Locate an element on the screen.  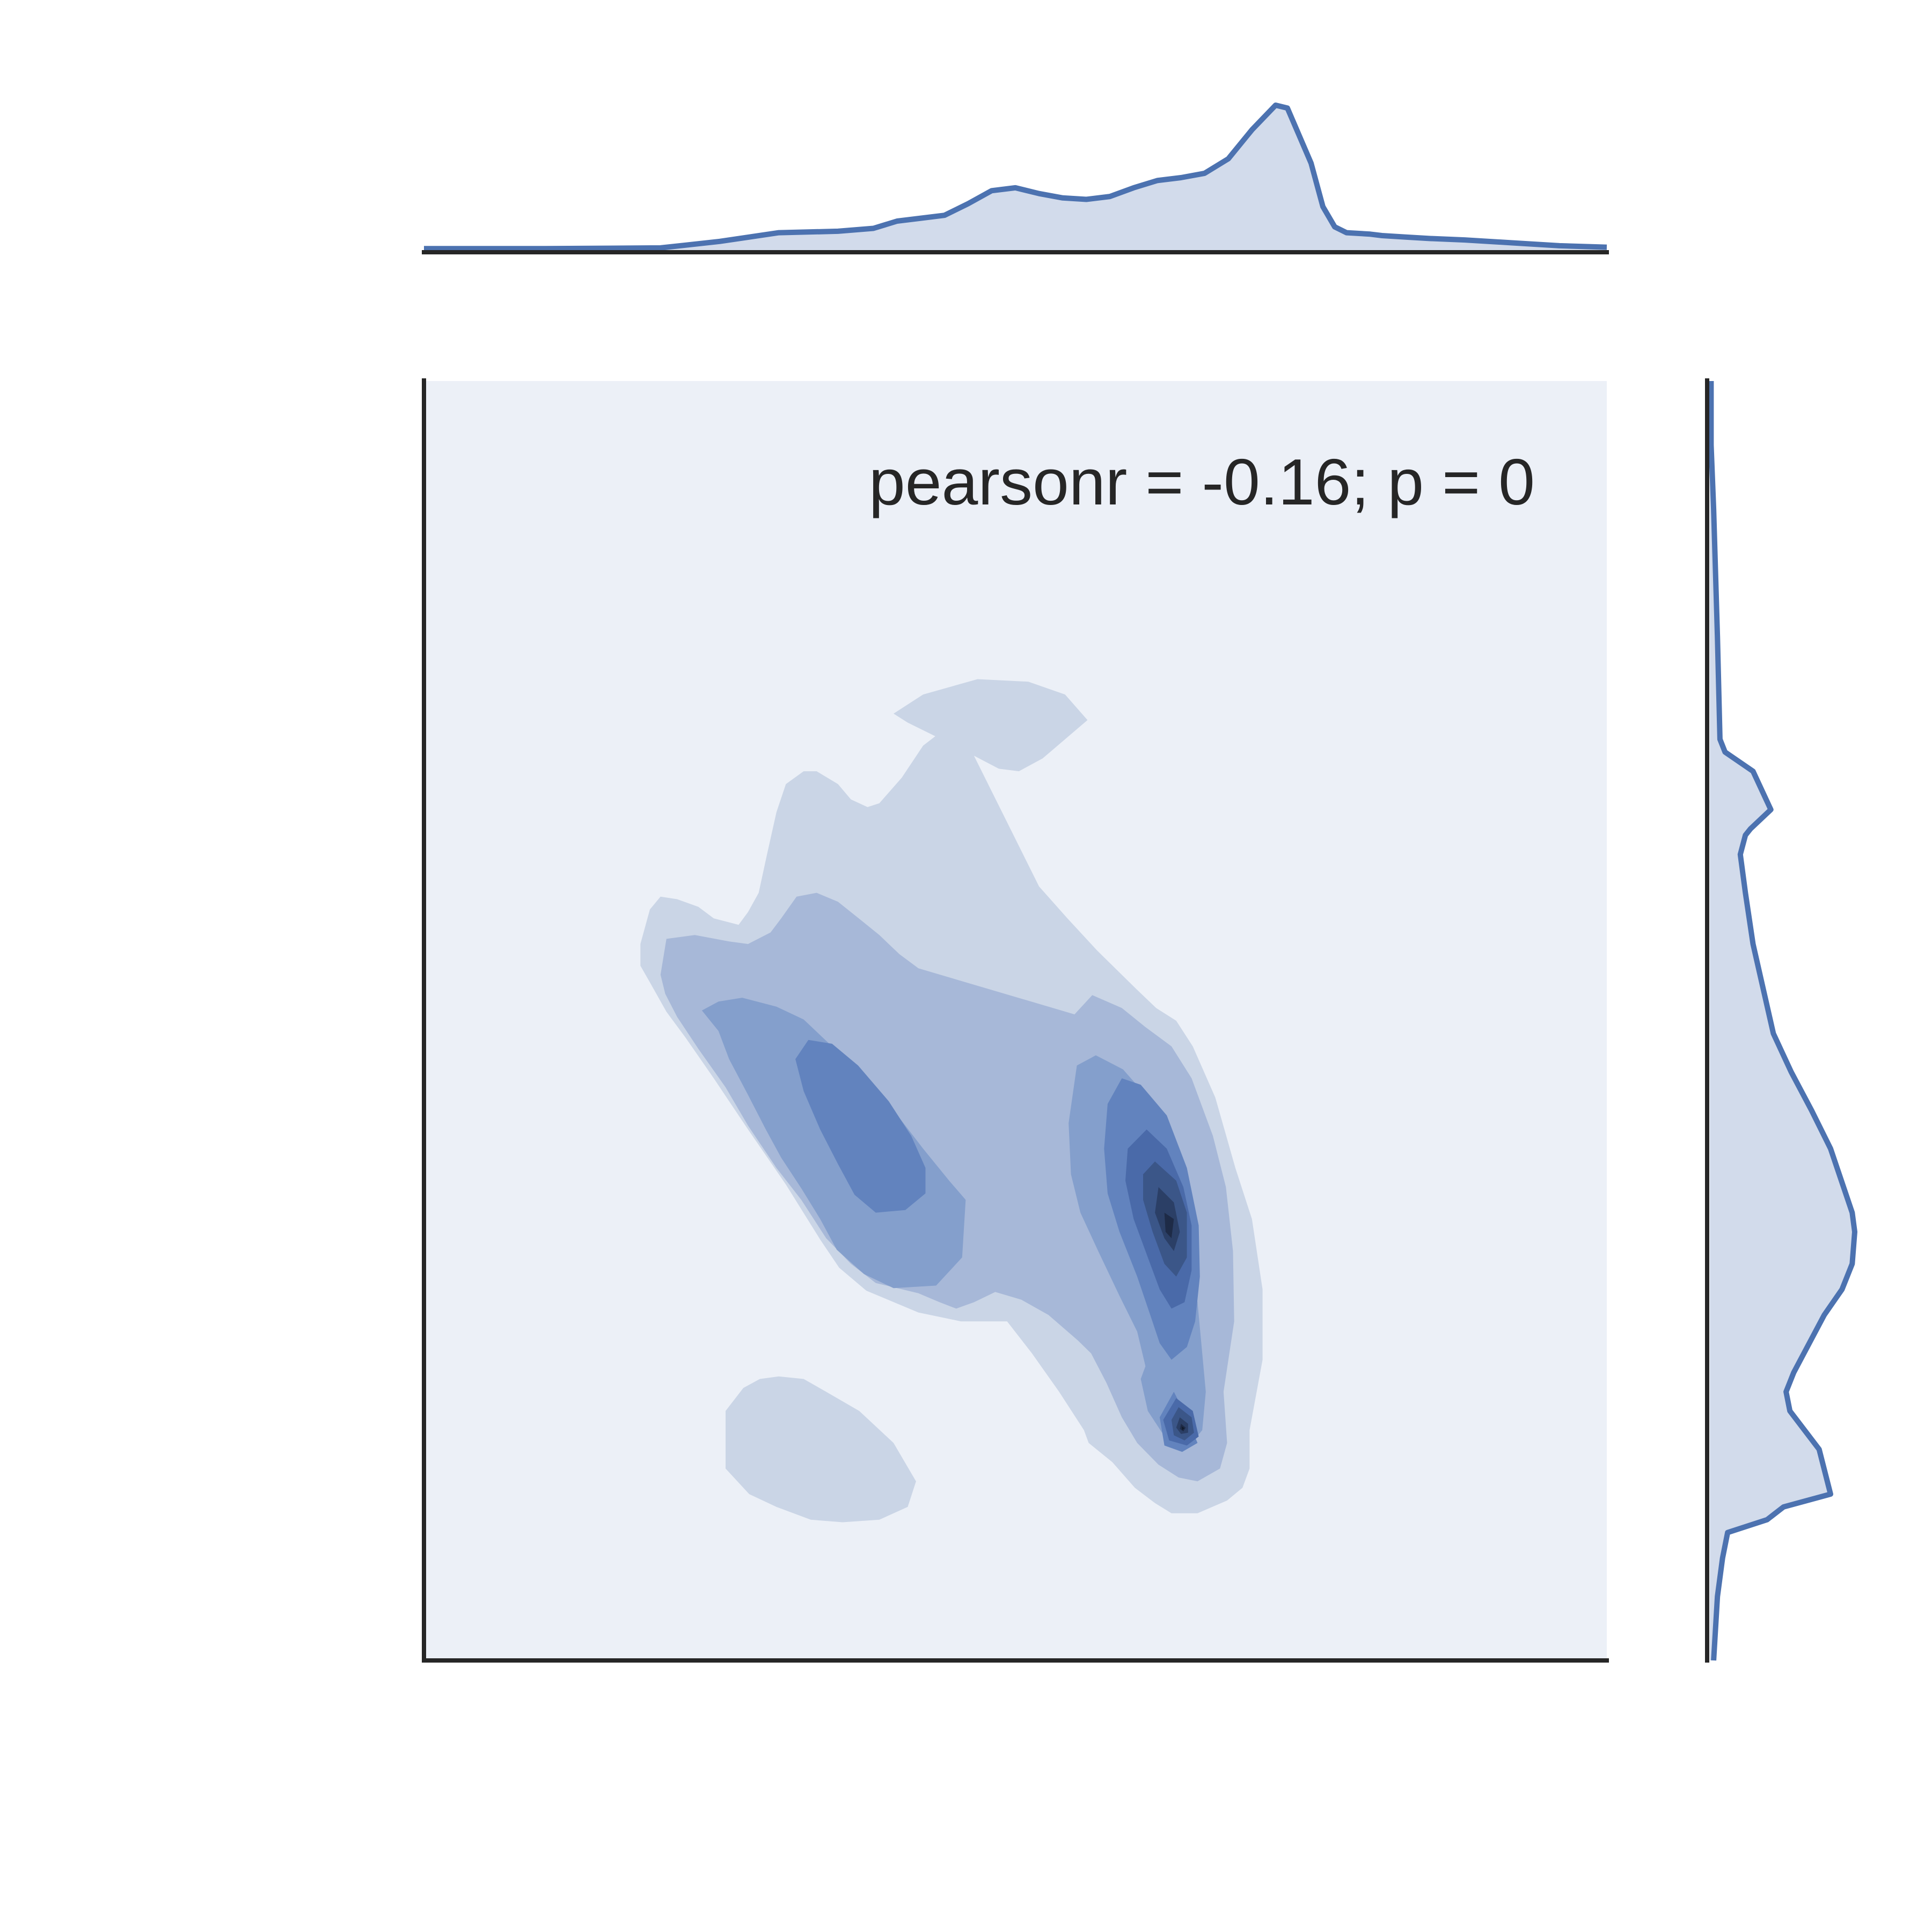
y-marginal-density-line is located at coordinates (1782, 1021).